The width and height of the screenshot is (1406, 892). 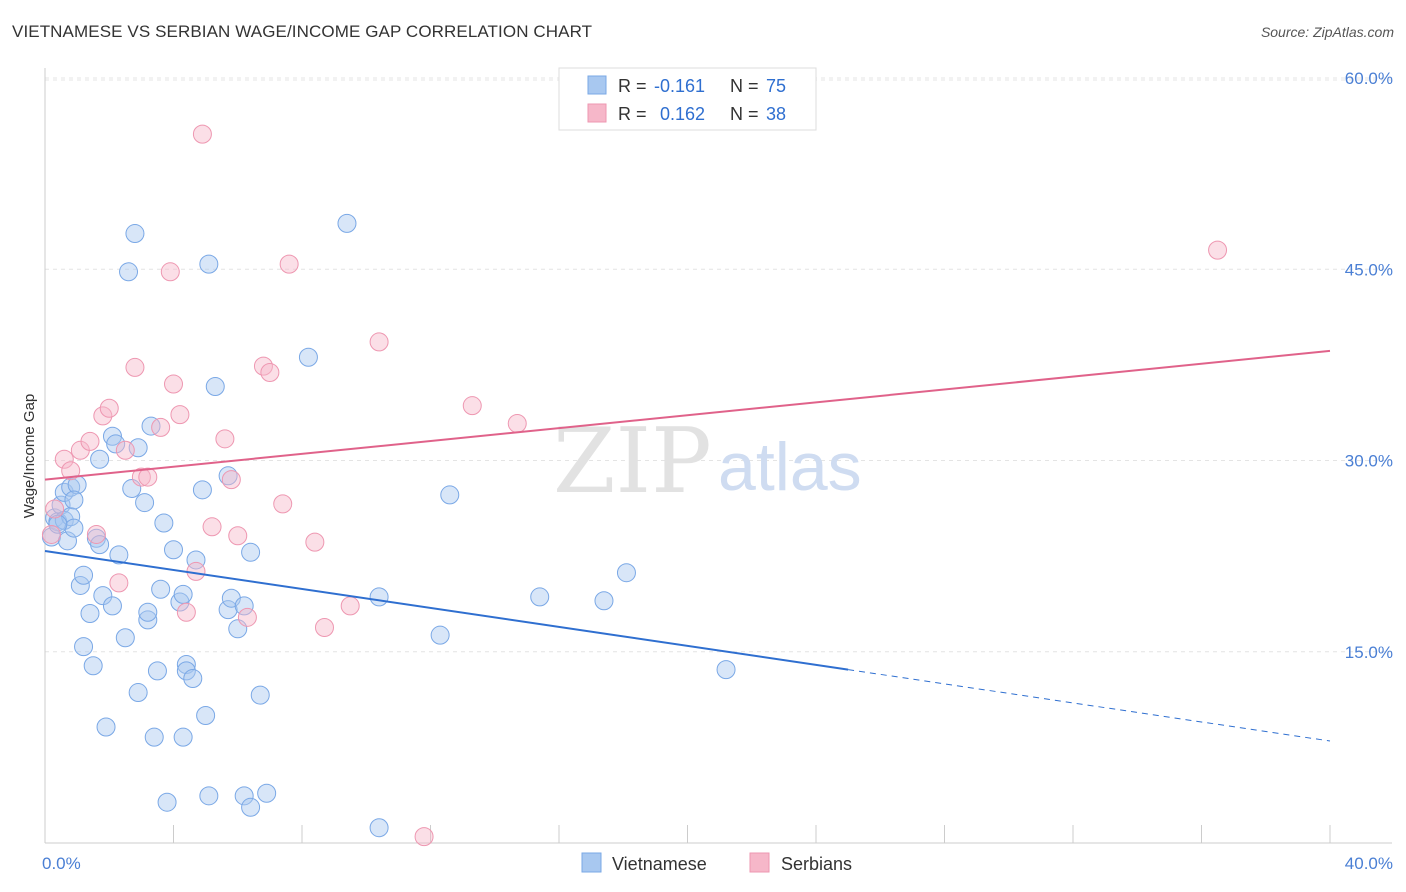 I want to click on trend-line-extension-vietnamese, so click(x=1089, y=705).